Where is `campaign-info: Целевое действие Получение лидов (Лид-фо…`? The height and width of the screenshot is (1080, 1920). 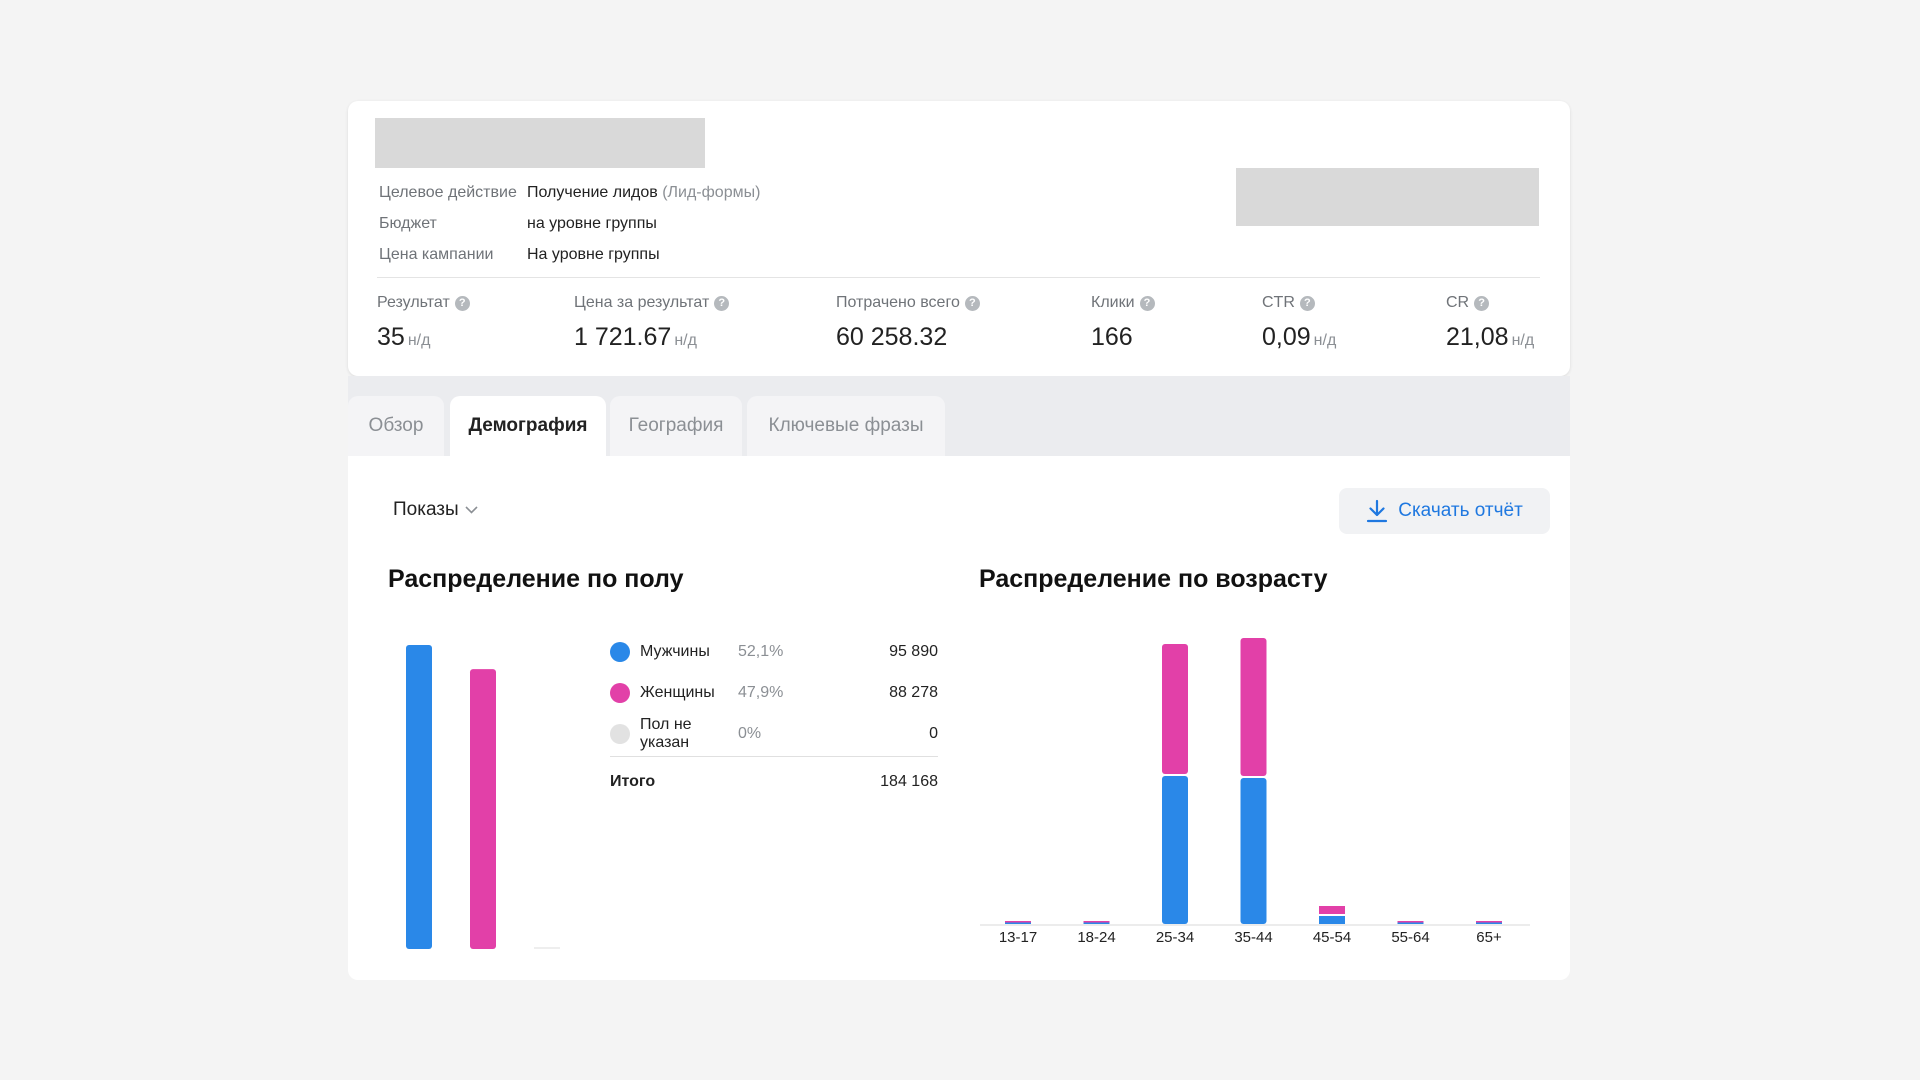 campaign-info: Целевое действие Получение лидов (Лид-фо… is located at coordinates (569, 223).